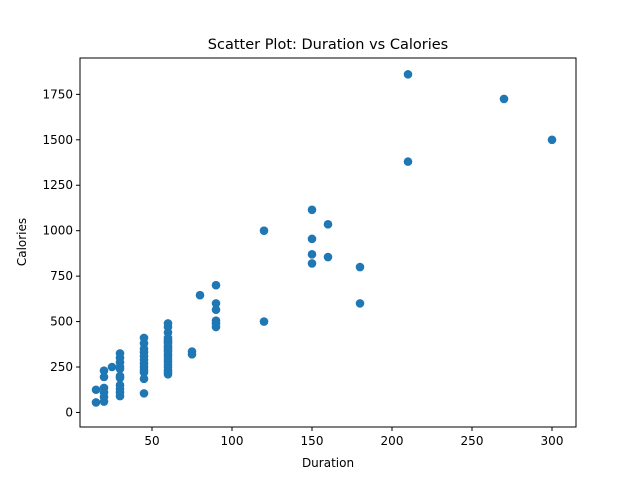  I want to click on y-tick-label: 0, so click(69, 412).